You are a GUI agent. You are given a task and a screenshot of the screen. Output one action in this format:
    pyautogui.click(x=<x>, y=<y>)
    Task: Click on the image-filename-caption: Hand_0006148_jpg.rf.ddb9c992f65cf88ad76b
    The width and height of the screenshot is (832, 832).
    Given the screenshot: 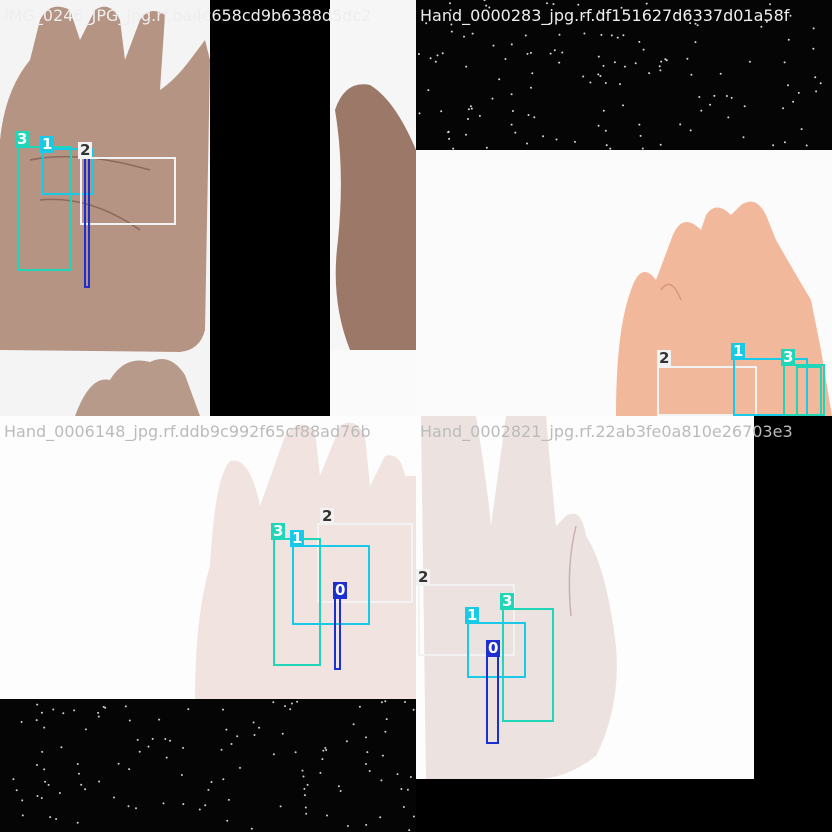 What is the action you would take?
    pyautogui.click(x=187, y=431)
    